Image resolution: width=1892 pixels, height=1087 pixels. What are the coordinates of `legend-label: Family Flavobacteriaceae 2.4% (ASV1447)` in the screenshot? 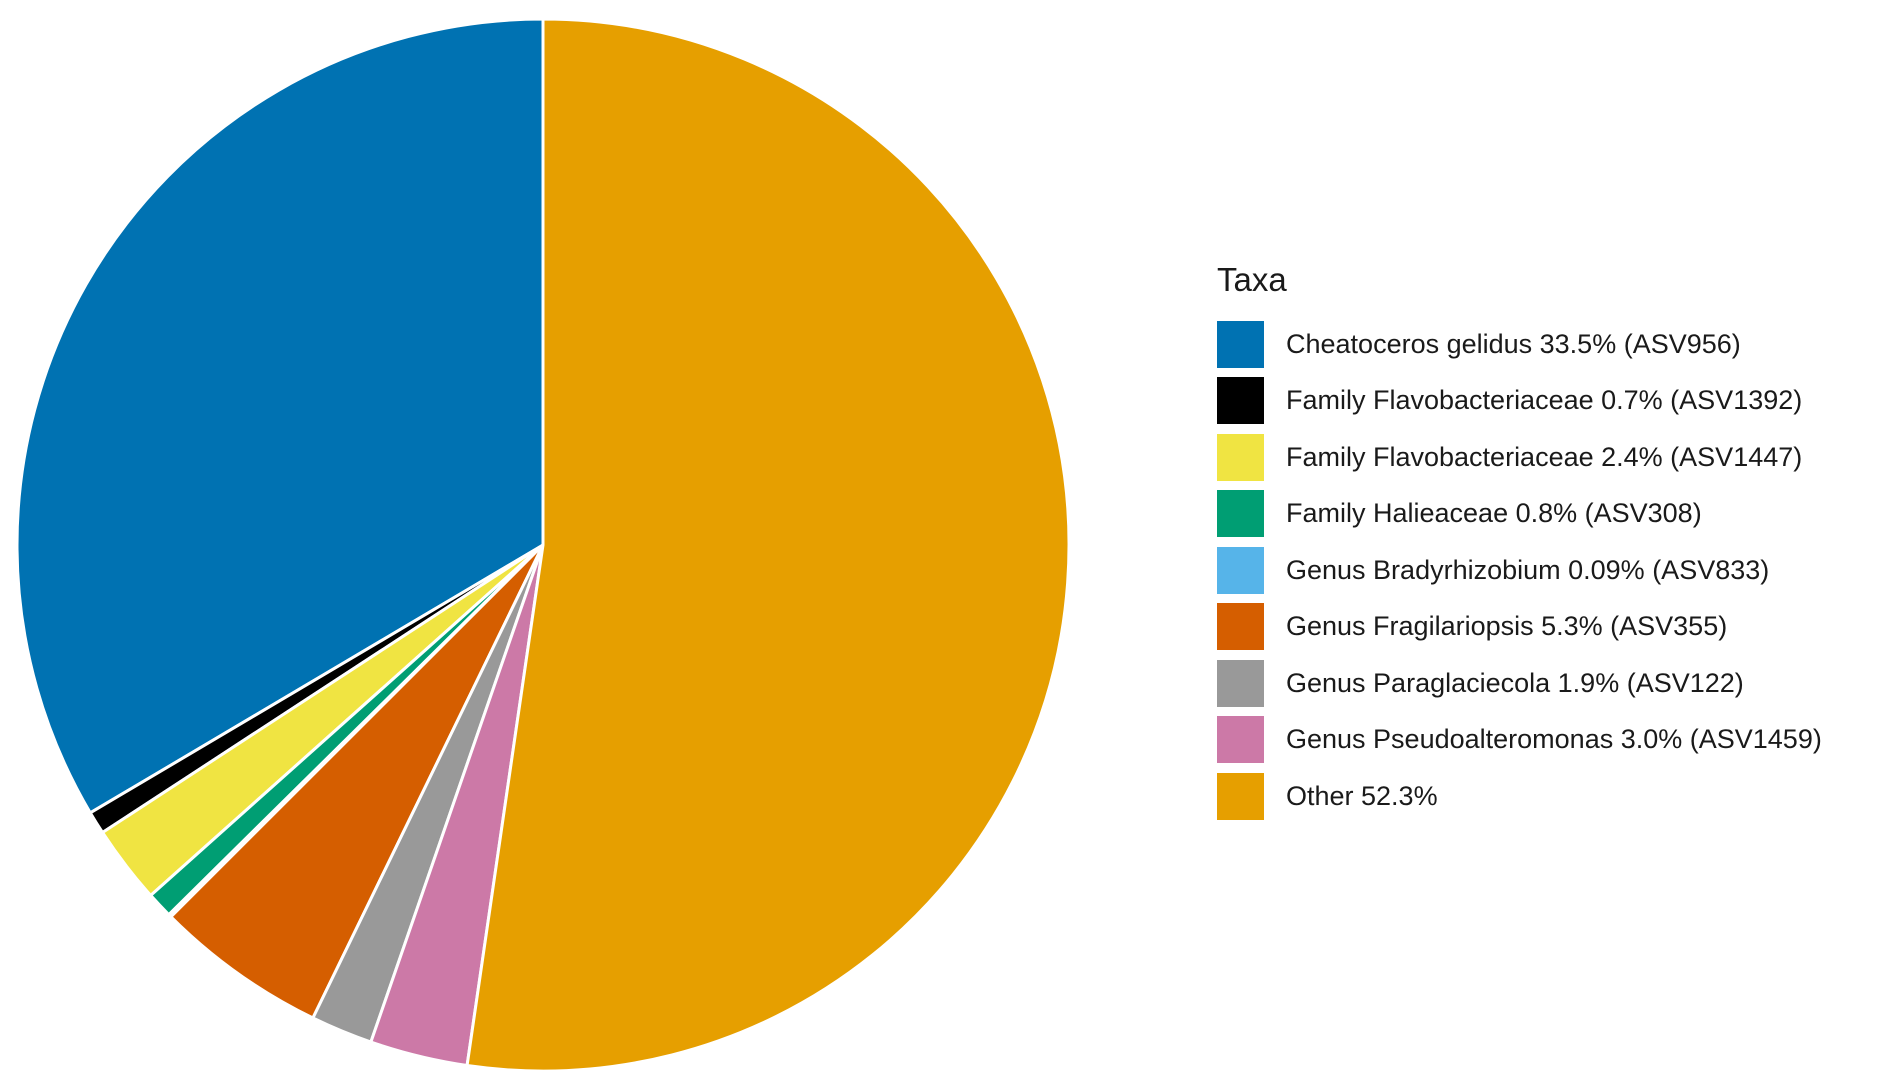 It's located at (1544, 456).